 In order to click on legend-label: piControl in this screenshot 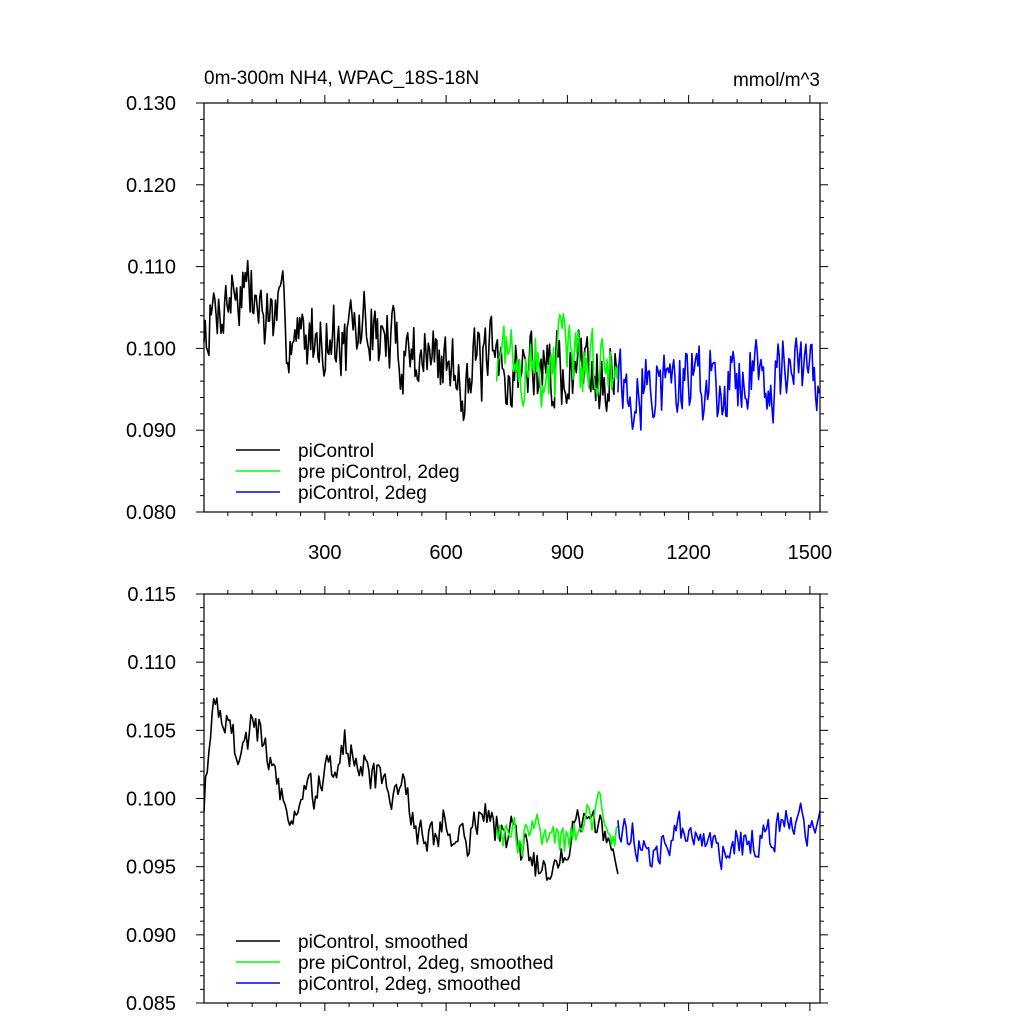, I will do `click(336, 451)`.